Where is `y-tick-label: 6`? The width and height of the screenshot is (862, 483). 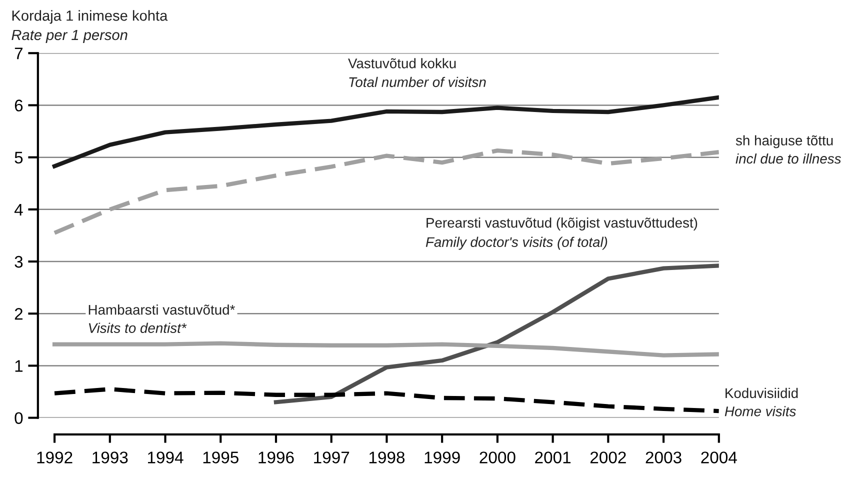 y-tick-label: 6 is located at coordinates (18, 106).